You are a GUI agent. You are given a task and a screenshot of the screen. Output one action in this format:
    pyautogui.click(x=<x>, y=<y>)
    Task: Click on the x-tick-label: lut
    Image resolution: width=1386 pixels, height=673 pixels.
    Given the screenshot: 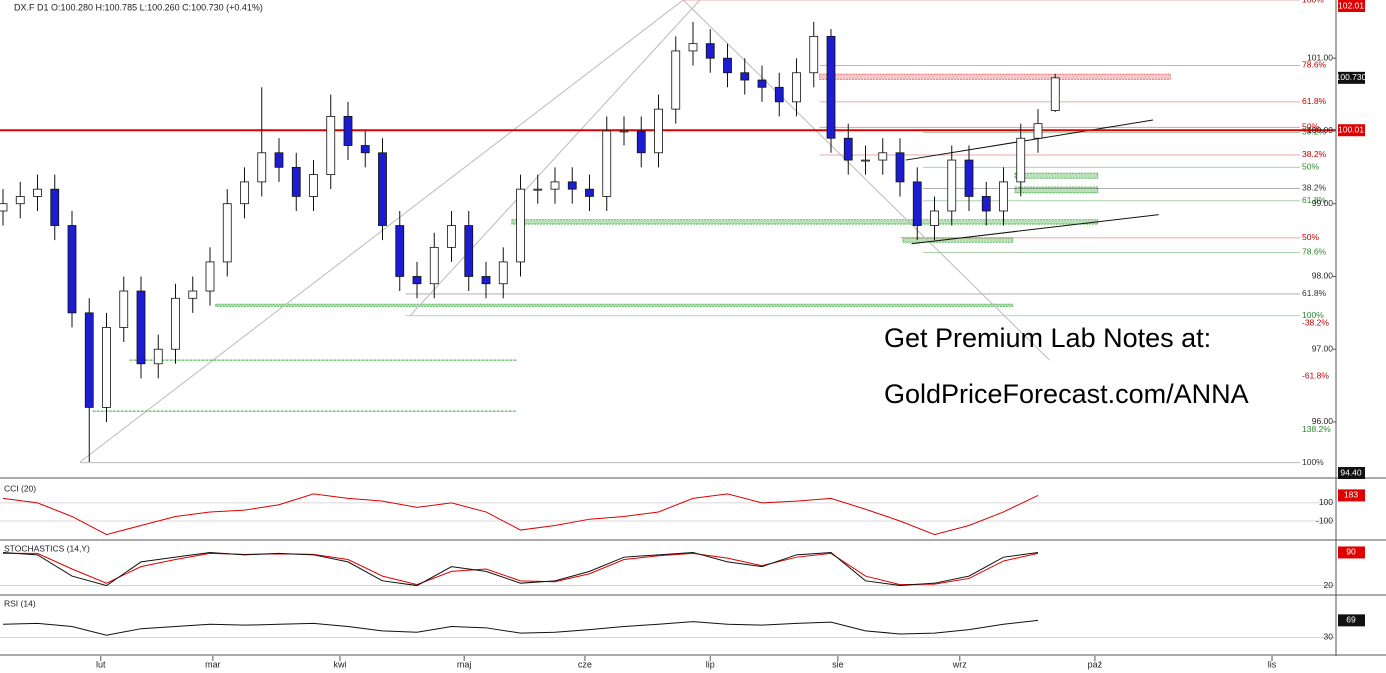 What is the action you would take?
    pyautogui.click(x=101, y=664)
    